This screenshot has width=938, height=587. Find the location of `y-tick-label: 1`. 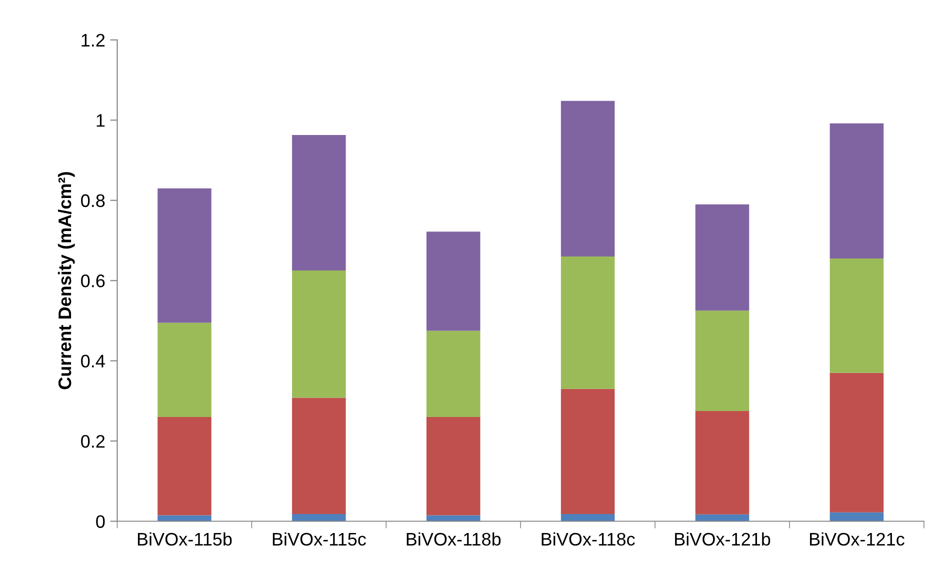

y-tick-label: 1 is located at coordinates (100, 120).